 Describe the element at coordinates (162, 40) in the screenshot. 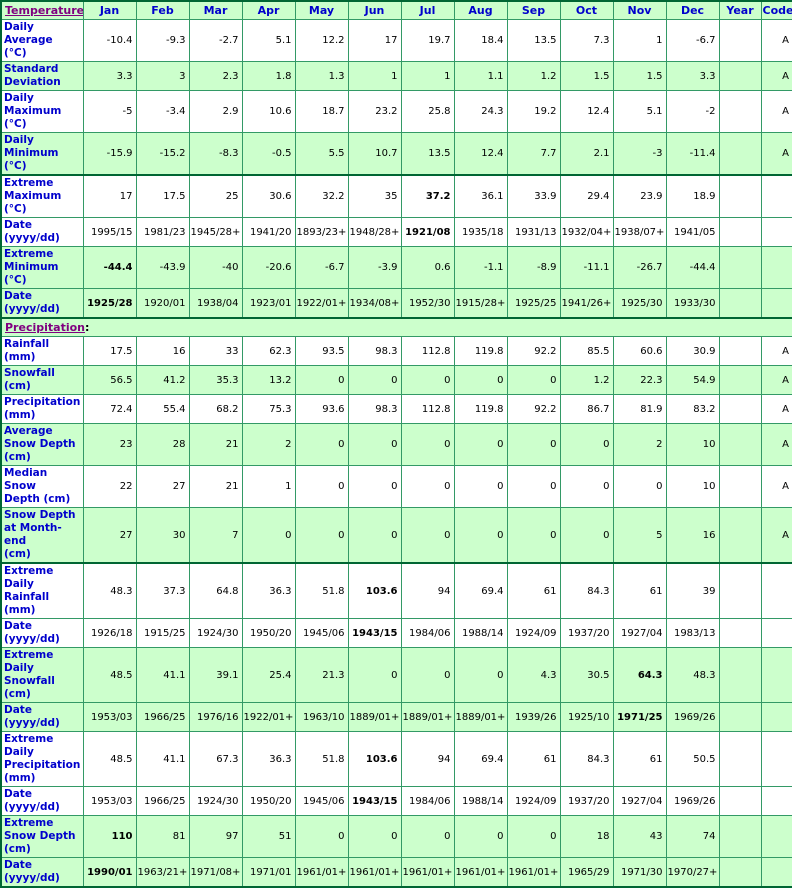

I see `value-cell-feb: -9.3` at that location.